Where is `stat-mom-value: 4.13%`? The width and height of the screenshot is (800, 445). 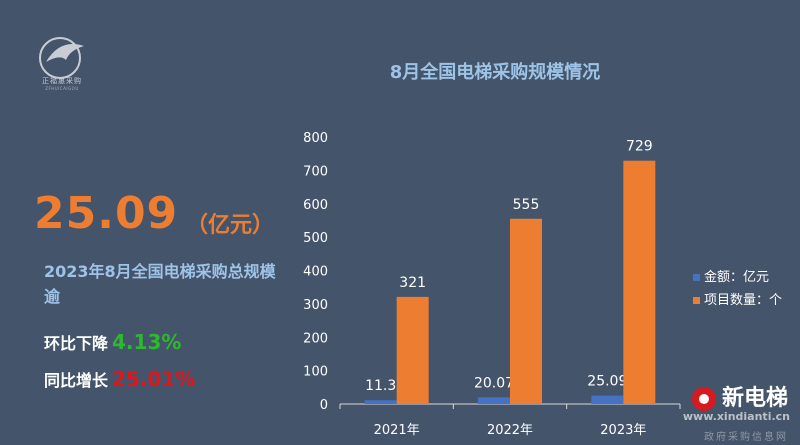
stat-mom-value: 4.13% is located at coordinates (147, 342).